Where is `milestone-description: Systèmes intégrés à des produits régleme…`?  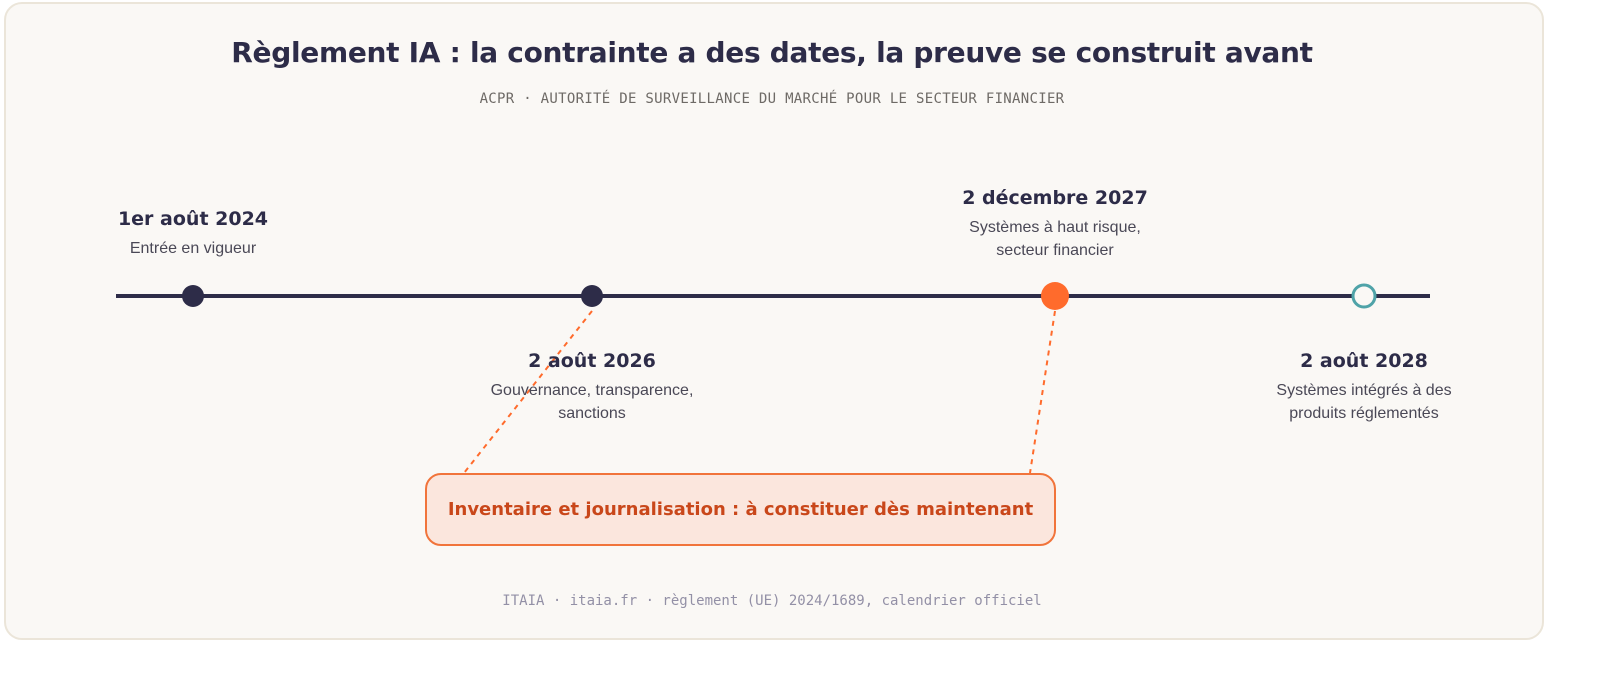 milestone-description: Systèmes intégrés à des produits régleme… is located at coordinates (1364, 402).